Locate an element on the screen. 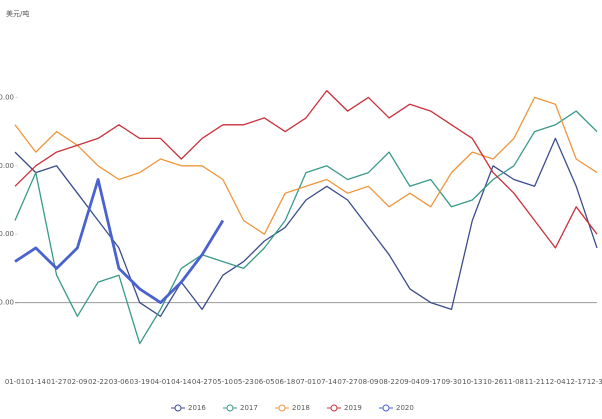  legend-label: 2018 is located at coordinates (301, 408).